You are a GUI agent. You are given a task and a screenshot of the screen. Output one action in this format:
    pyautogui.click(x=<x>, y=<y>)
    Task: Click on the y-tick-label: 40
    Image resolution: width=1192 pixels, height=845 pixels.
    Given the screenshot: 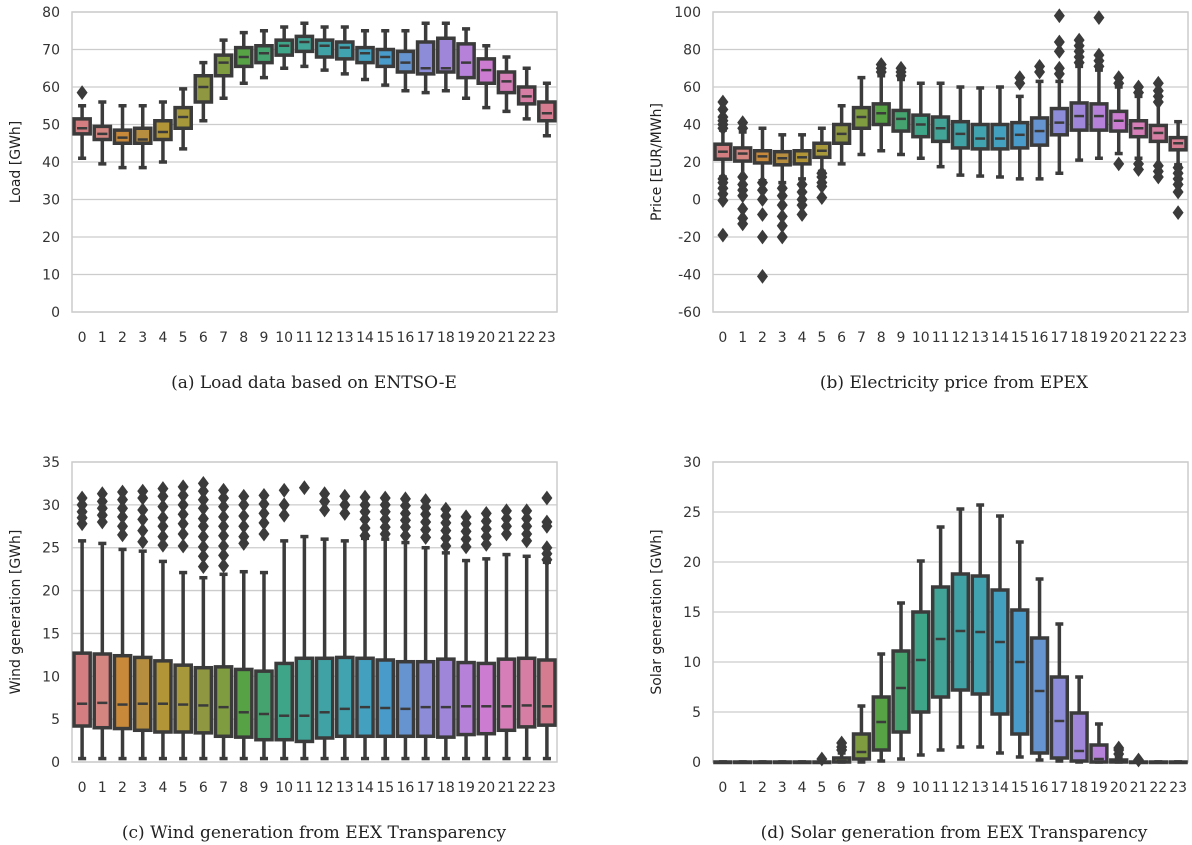 What is the action you would take?
    pyautogui.click(x=51, y=163)
    